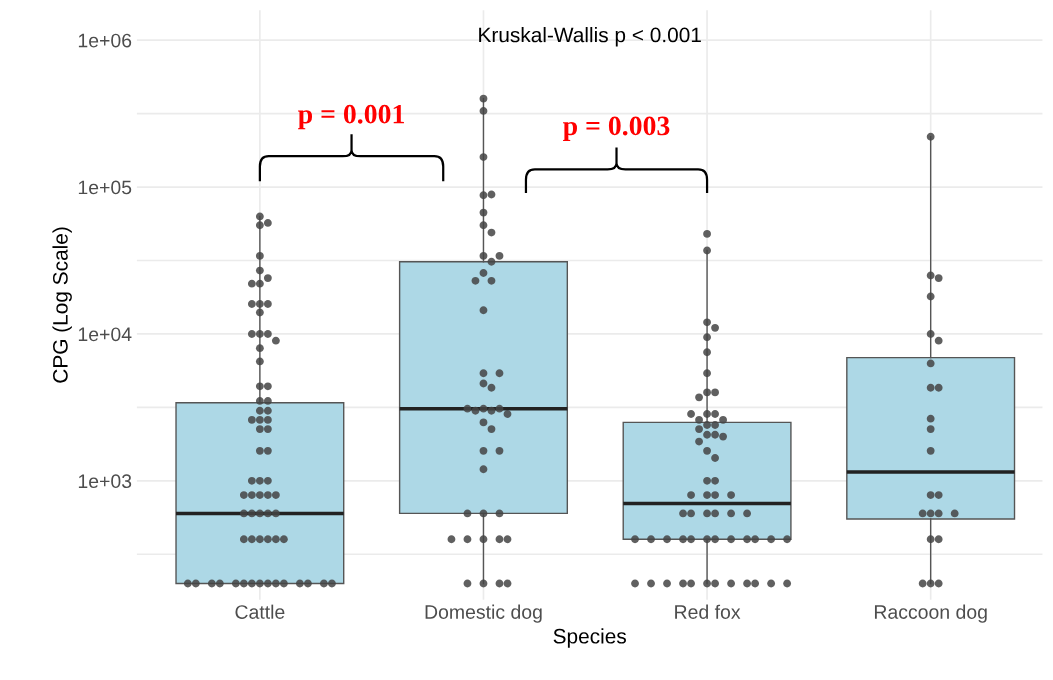  Describe the element at coordinates (62, 305) in the screenshot. I see `y-axis-title: CPG (Log Scale)` at that location.